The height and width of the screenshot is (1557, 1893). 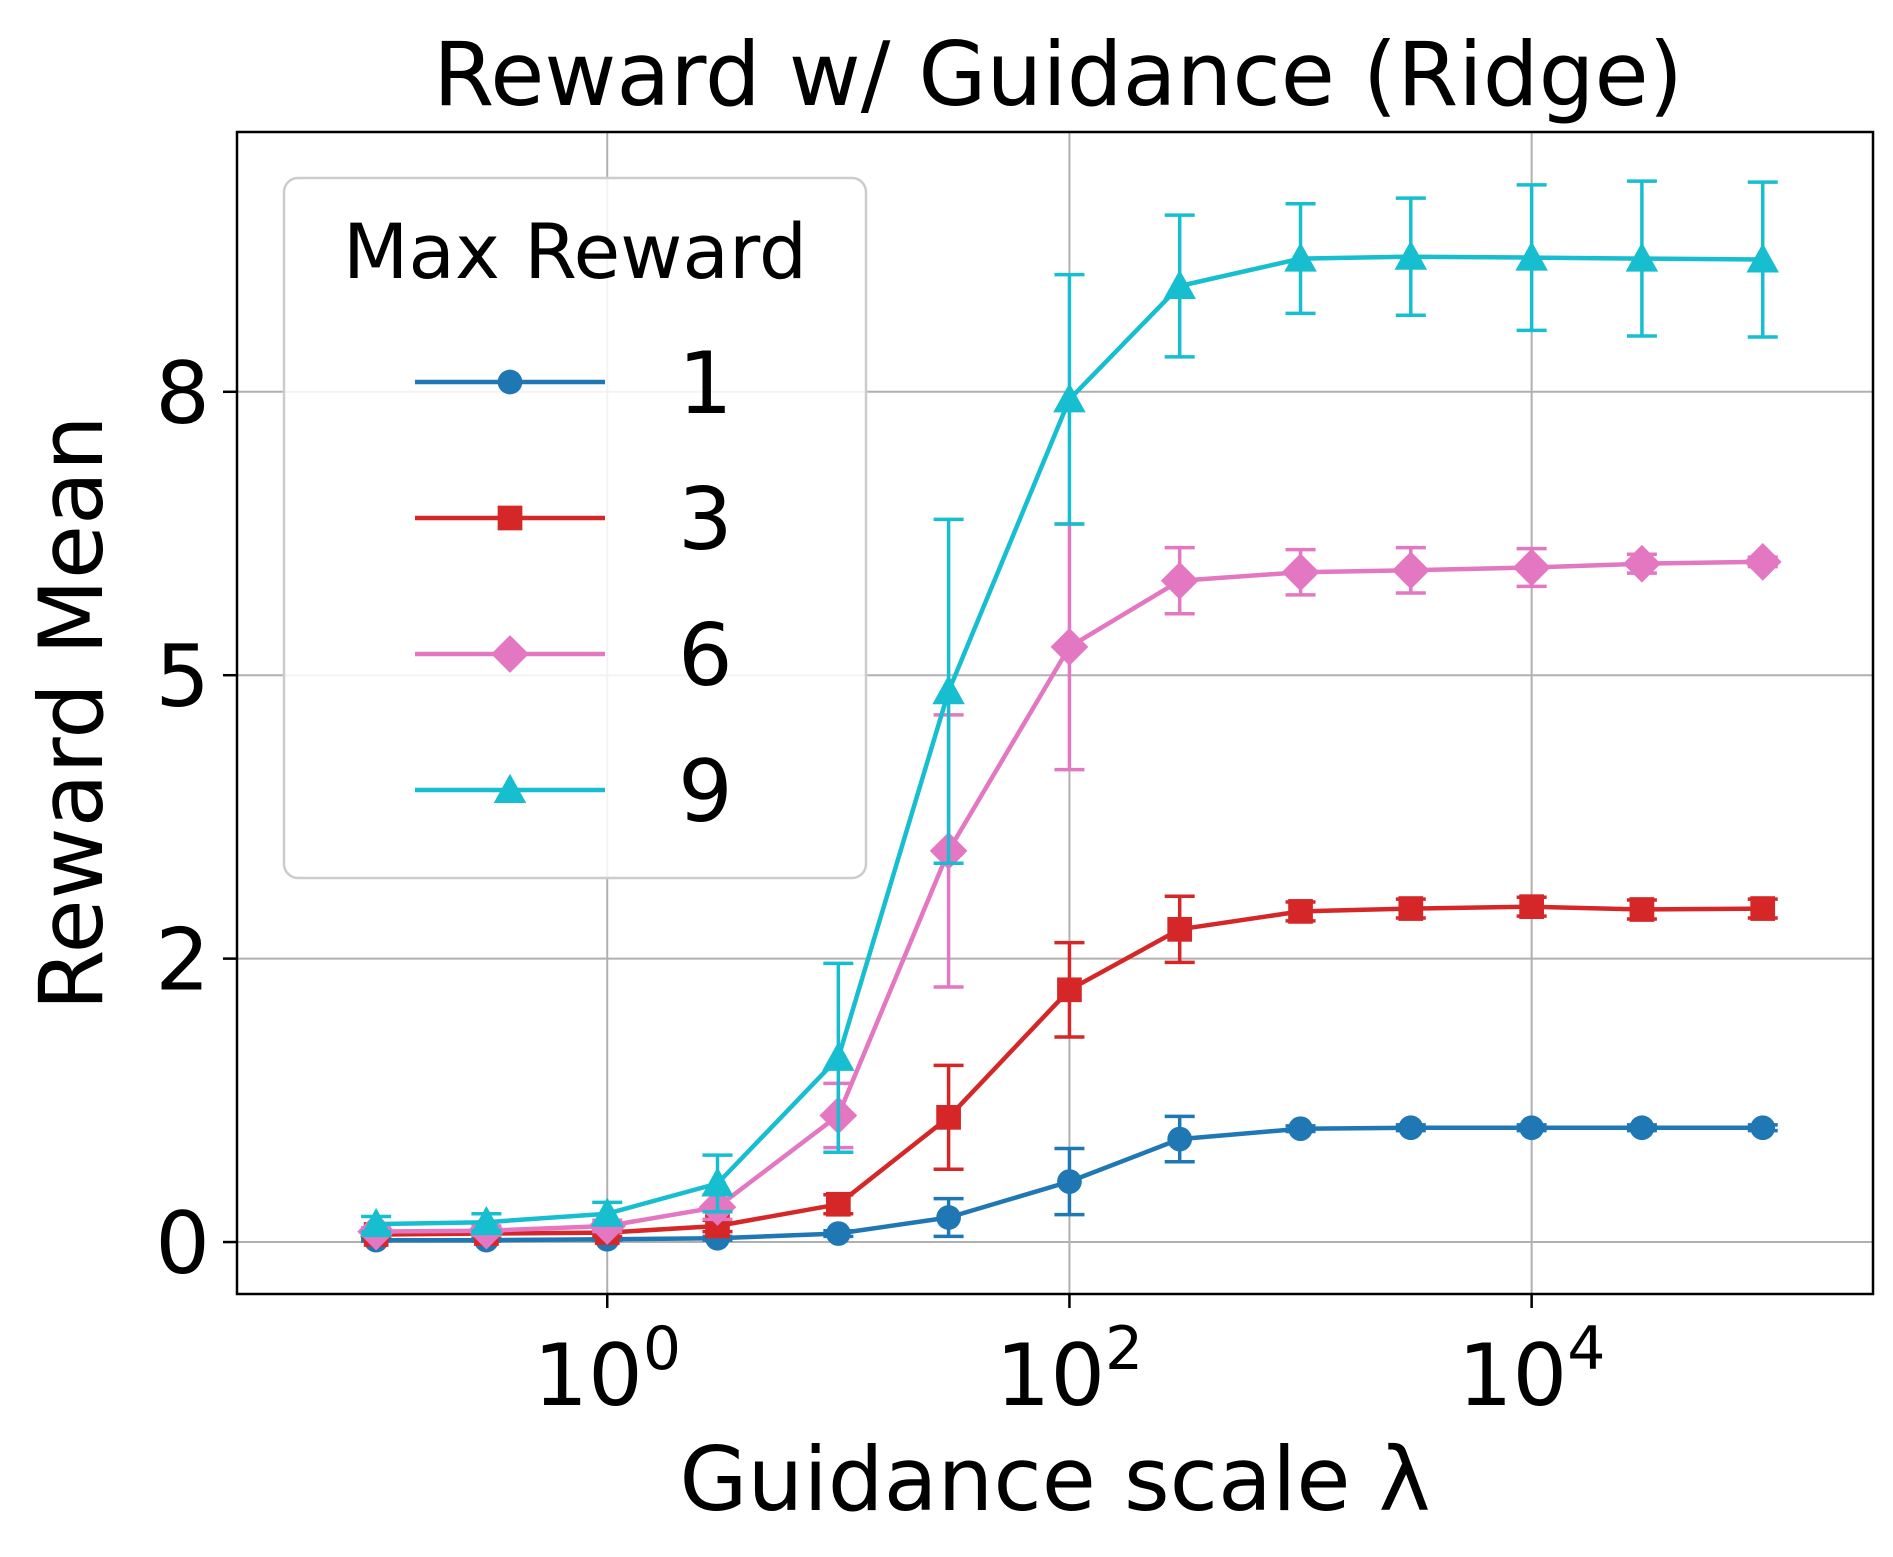 I want to click on x-tick-label-exponent: 4, so click(x=1586, y=1349).